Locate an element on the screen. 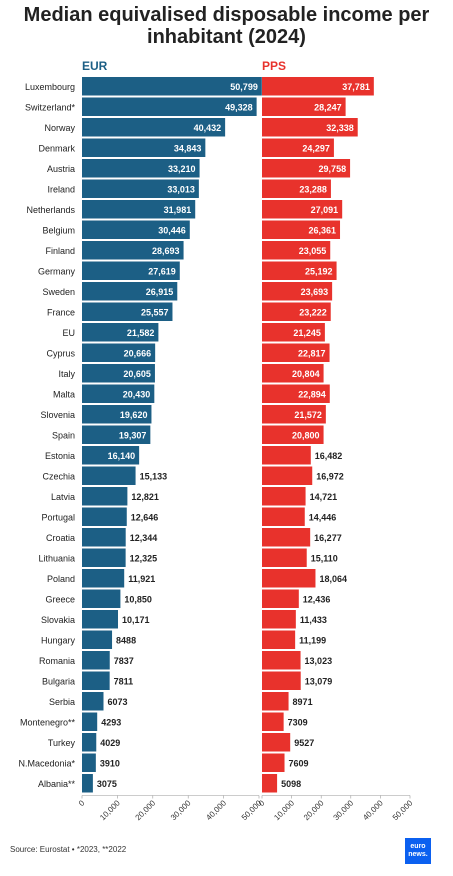 This screenshot has width=453, height=876. data-label: 10,850 is located at coordinates (138, 599).